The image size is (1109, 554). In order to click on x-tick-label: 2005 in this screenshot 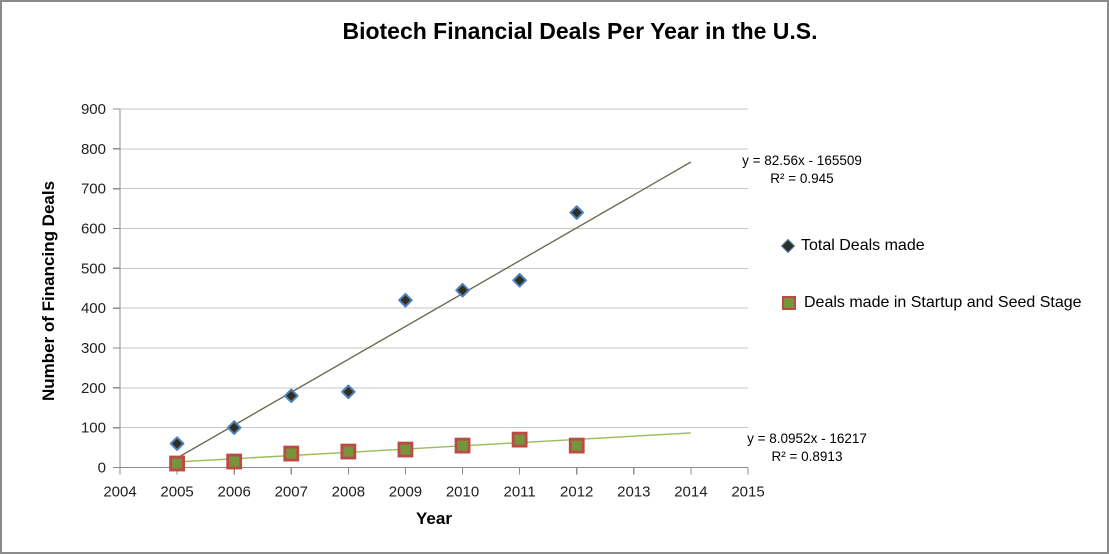, I will do `click(176, 492)`.